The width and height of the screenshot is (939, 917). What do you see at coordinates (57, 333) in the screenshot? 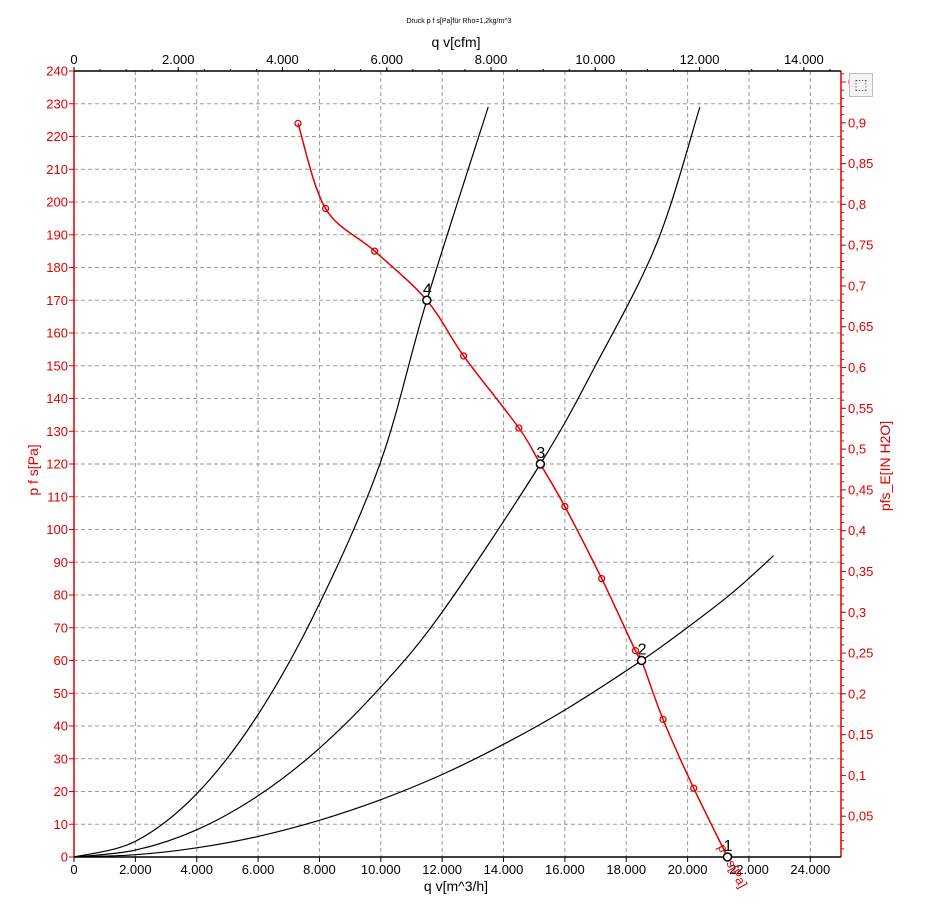
I see `y-left-tick-label: 160` at bounding box center [57, 333].